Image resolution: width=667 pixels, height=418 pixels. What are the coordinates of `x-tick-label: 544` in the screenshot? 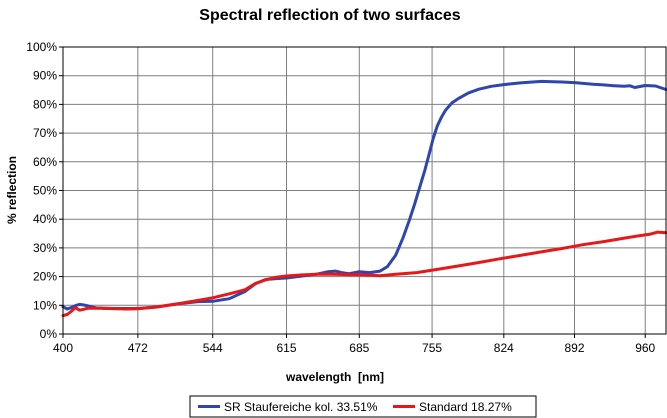 It's located at (213, 348).